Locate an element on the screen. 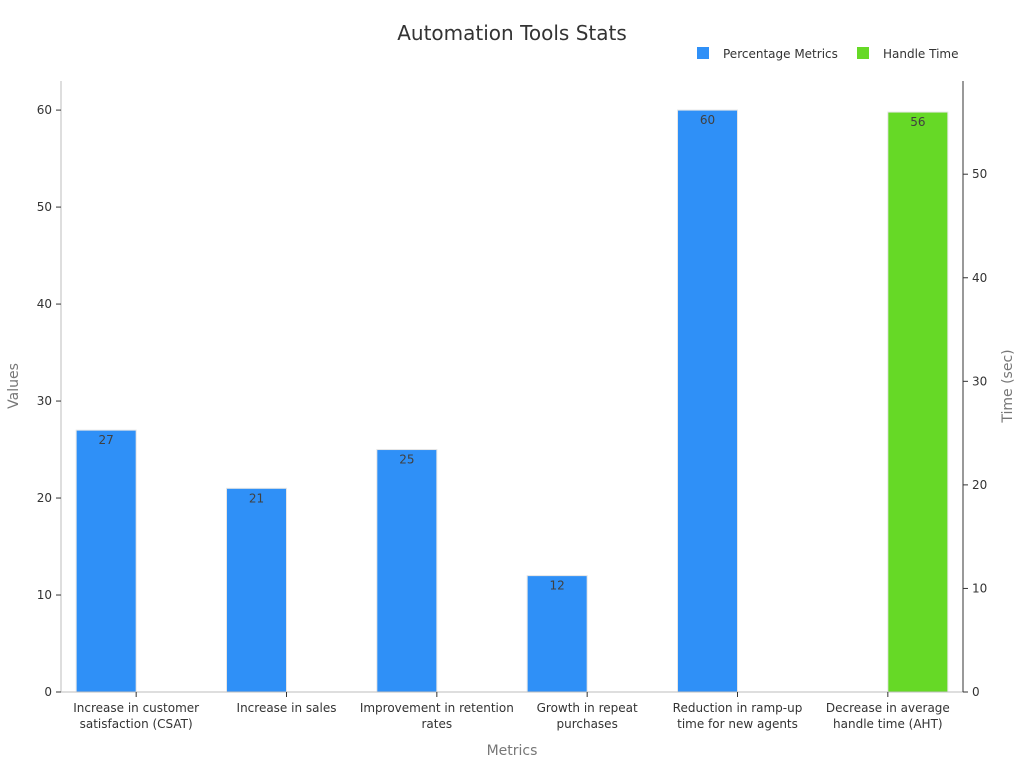 Image resolution: width=1024 pixels, height=772 pixels. y2-tick-label: 40 is located at coordinates (979, 278).